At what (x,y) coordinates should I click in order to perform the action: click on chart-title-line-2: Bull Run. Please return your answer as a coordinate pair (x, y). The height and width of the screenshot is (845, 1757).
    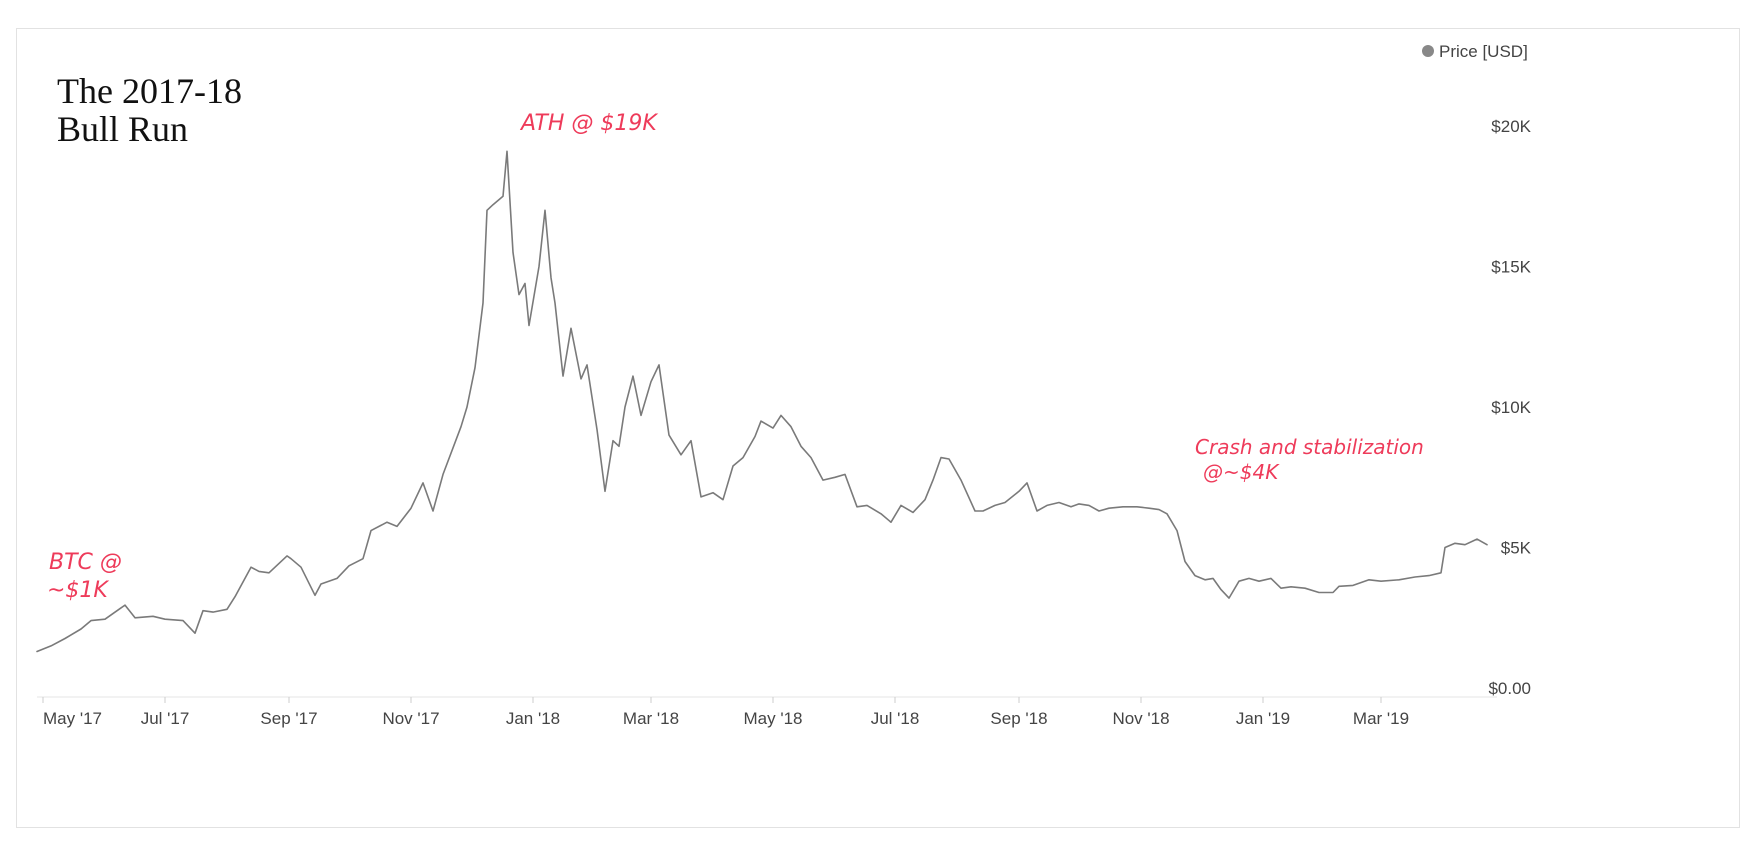
    Looking at the image, I should click on (122, 129).